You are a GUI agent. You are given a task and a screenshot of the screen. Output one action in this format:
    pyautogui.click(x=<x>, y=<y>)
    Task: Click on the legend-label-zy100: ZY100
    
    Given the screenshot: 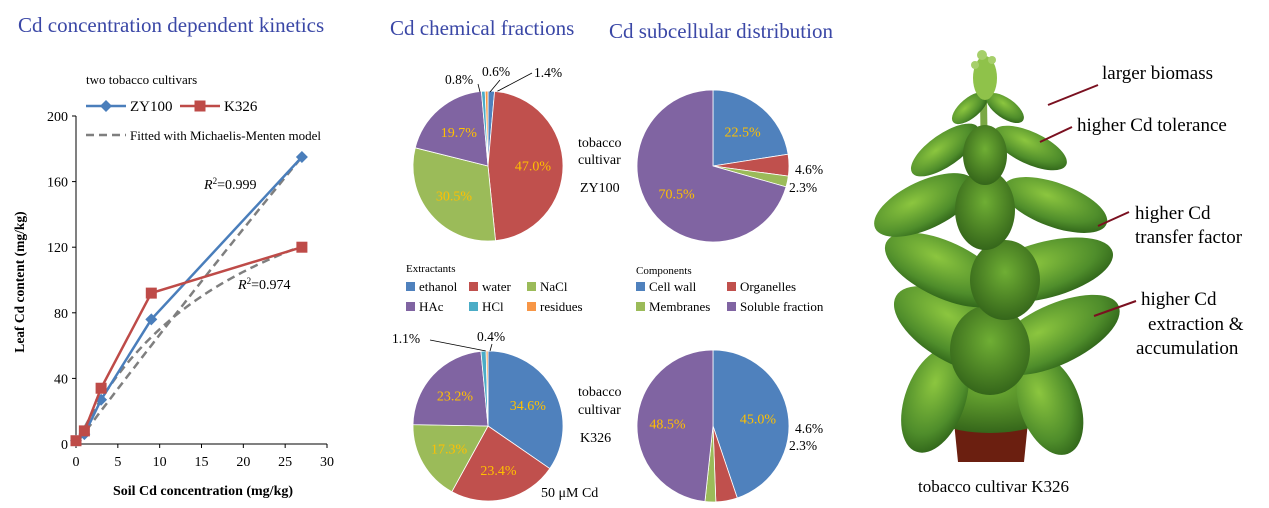 What is the action you would take?
    pyautogui.click(x=151, y=107)
    